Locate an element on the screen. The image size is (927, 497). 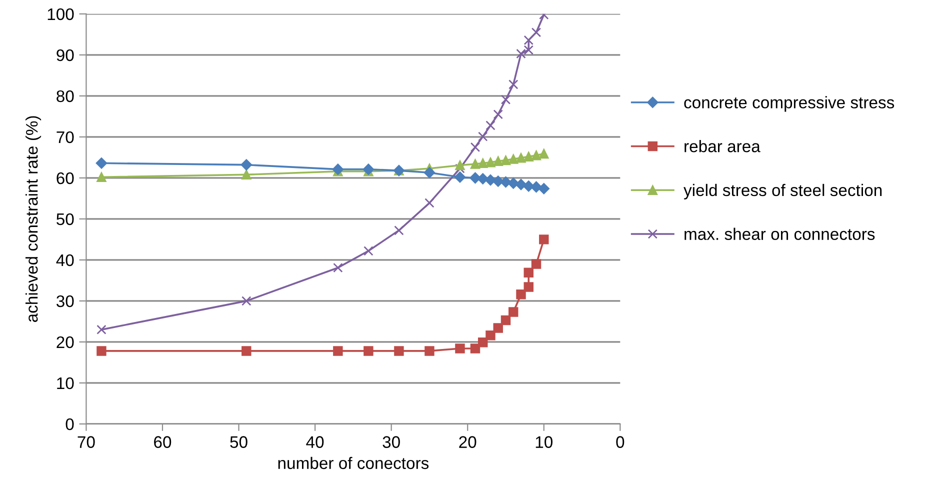
y-tick-label: 90 is located at coordinates (65, 55).